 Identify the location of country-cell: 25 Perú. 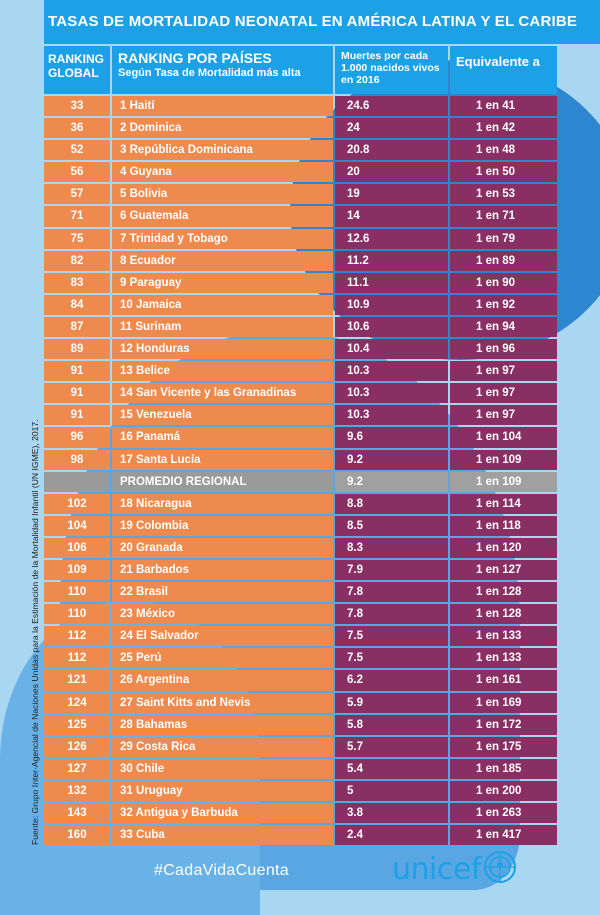
(222, 658).